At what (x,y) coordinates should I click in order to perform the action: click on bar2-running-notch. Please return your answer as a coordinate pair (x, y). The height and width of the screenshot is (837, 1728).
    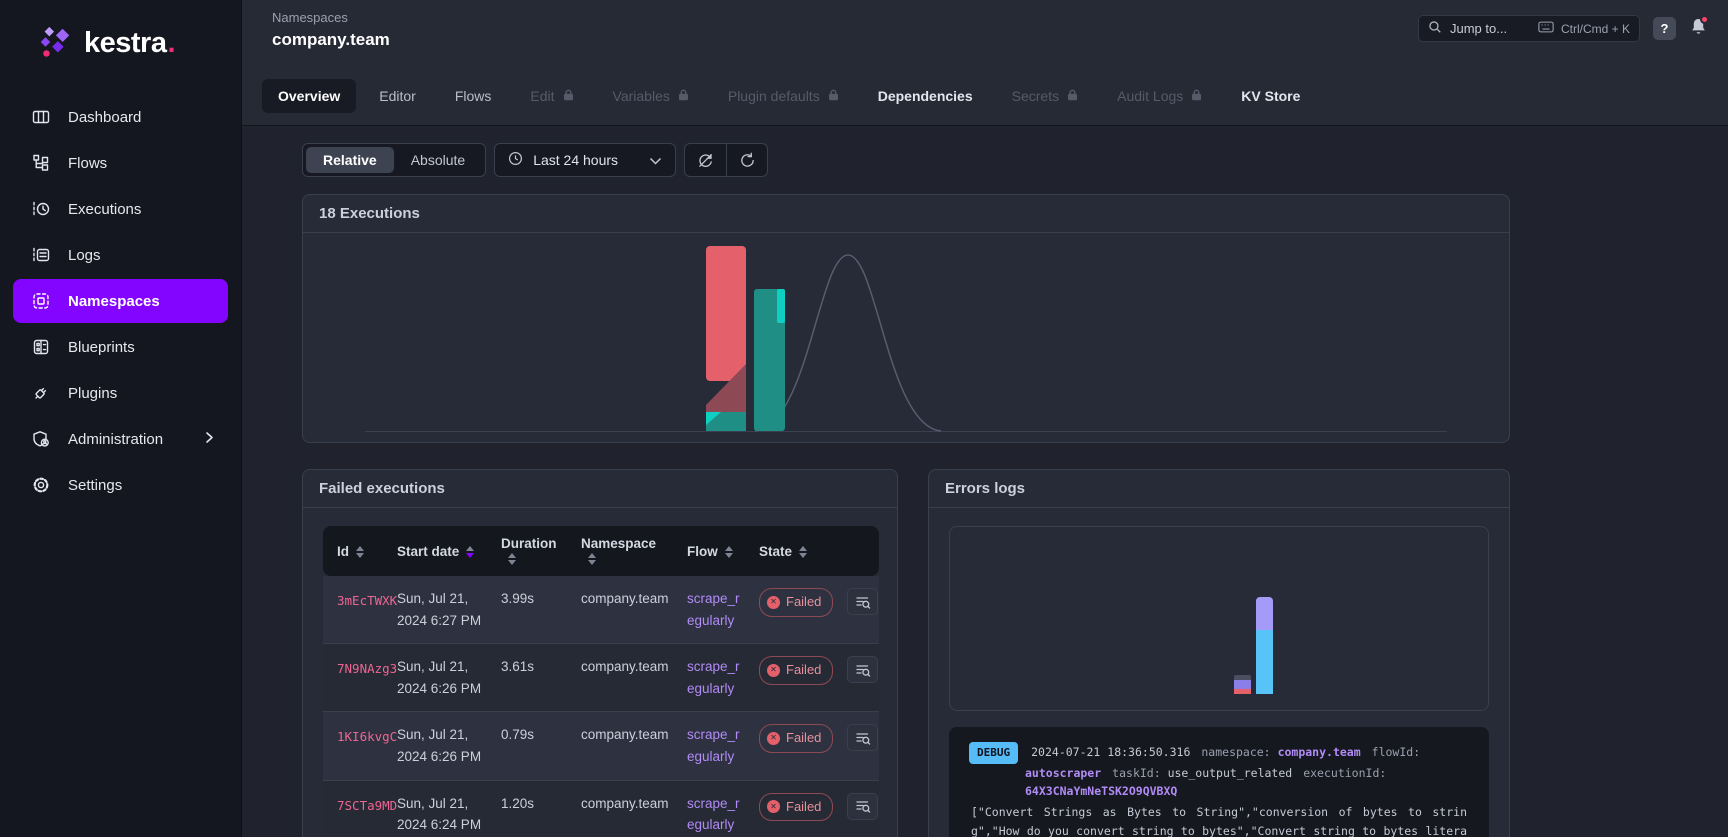
    Looking at the image, I should click on (781, 306).